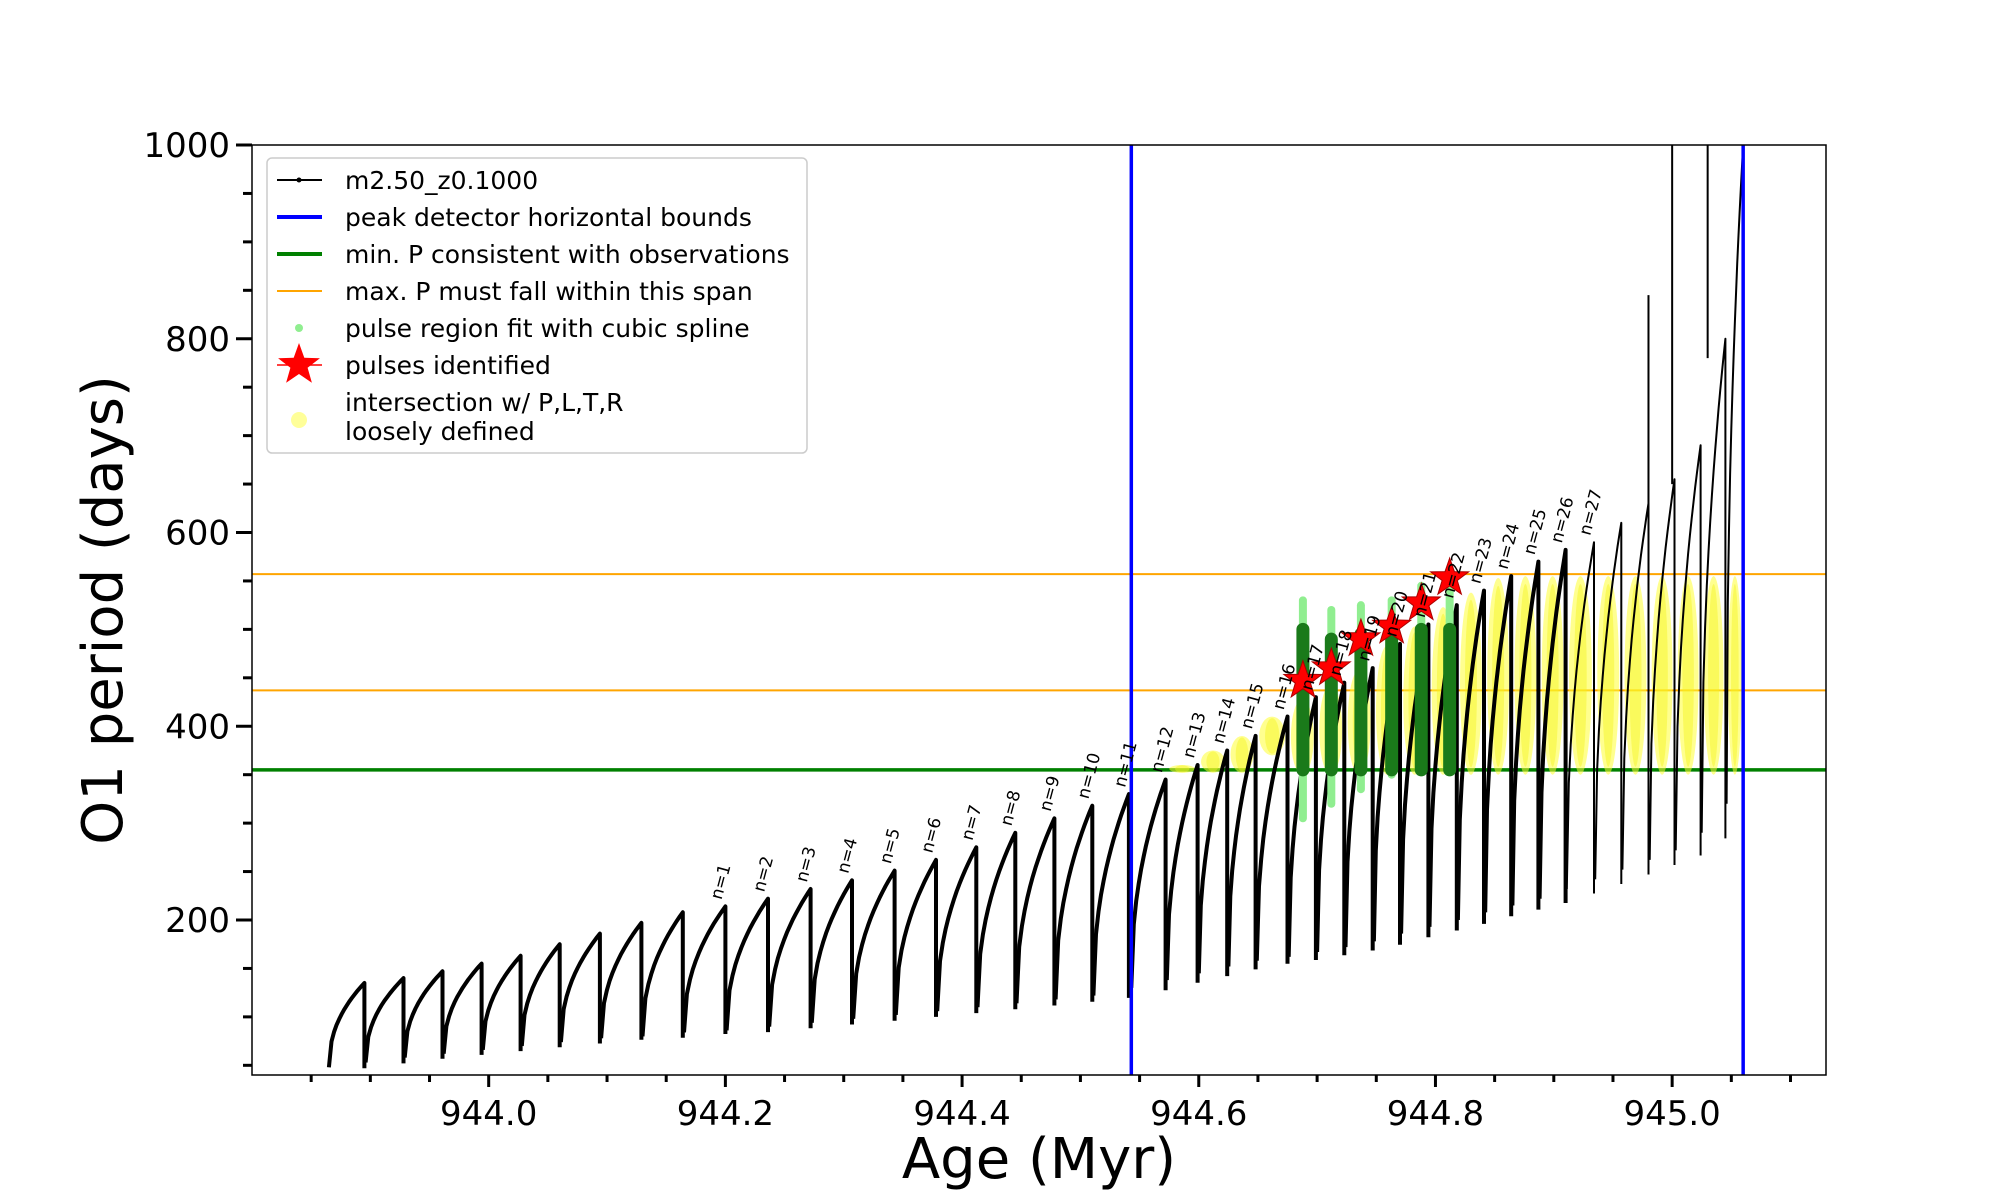 The width and height of the screenshot is (2000, 1200). What do you see at coordinates (197, 921) in the screenshot?
I see `y-tick-label: 200` at bounding box center [197, 921].